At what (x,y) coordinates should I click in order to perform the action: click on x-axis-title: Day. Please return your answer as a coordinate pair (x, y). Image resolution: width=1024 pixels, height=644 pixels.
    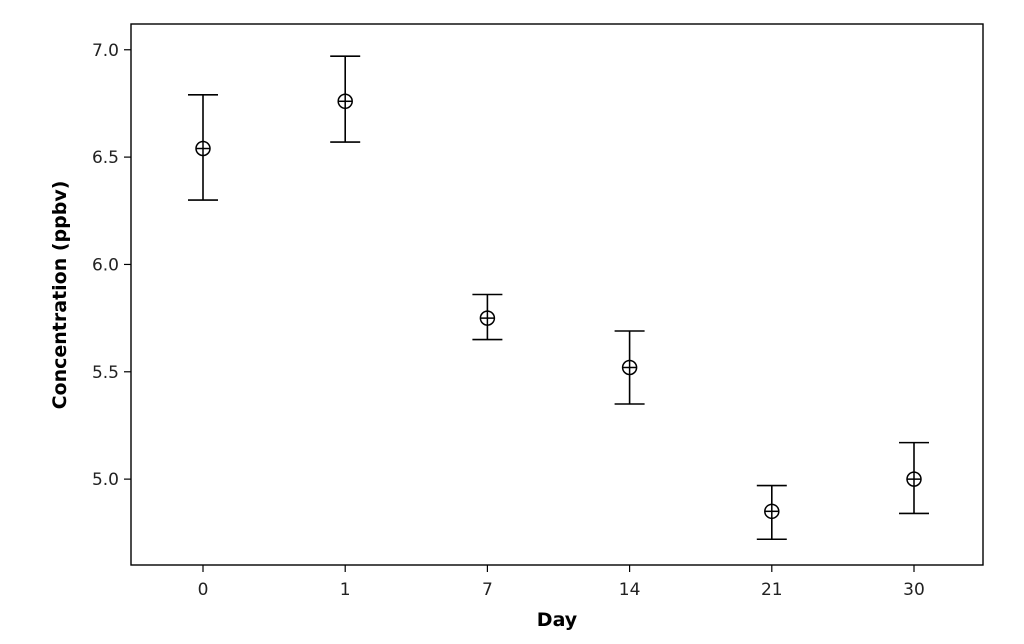
    Looking at the image, I should click on (557, 620).